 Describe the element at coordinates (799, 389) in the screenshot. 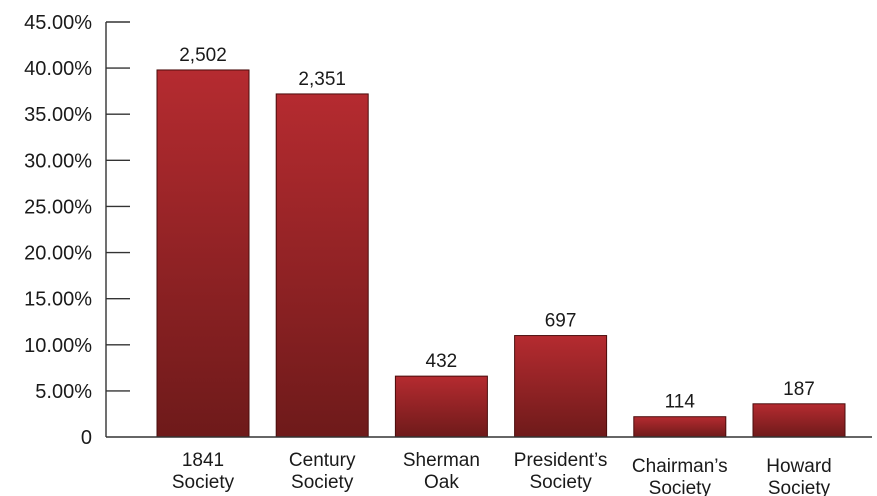

I see `data-label: 187` at that location.